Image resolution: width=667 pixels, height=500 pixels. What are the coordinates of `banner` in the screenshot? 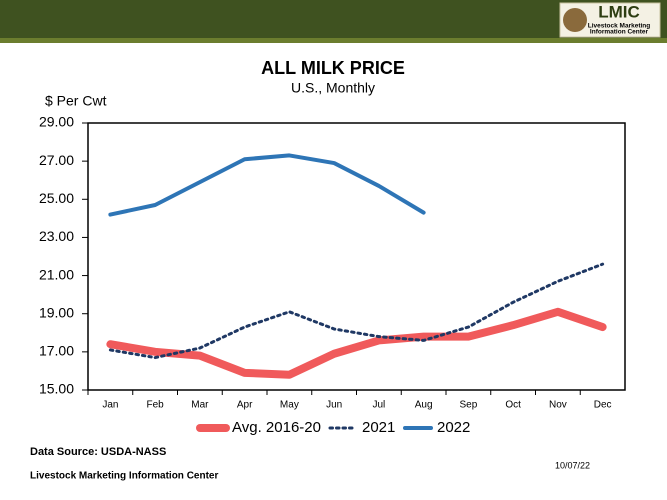 It's located at (333, 19).